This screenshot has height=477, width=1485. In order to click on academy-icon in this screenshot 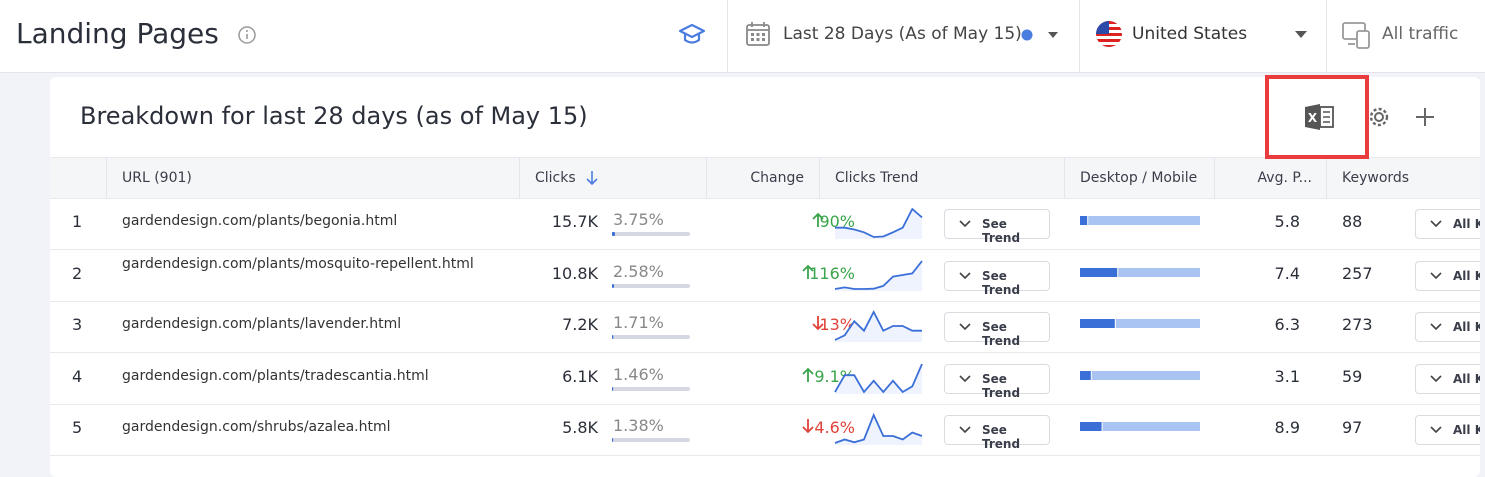, I will do `click(692, 35)`.